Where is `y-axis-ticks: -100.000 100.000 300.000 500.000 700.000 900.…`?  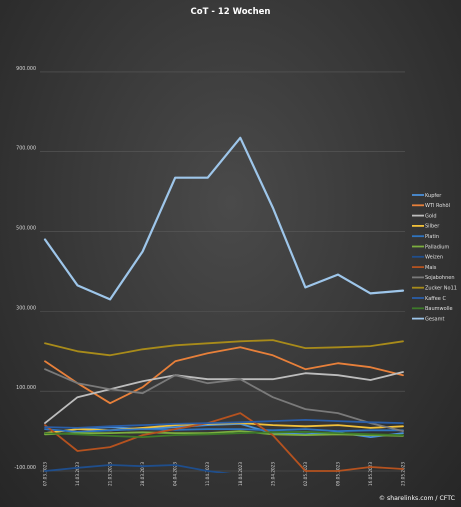
y-axis-ticks: -100.000 100.000 300.000 500.000 700.000 900.… is located at coordinates (25, 268).